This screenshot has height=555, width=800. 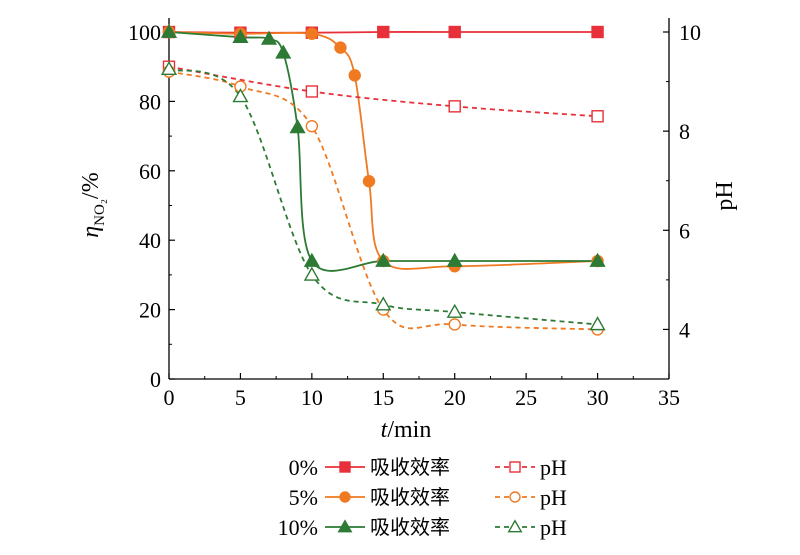 I want to click on y-left-tick-label: 100, so click(x=144, y=32).